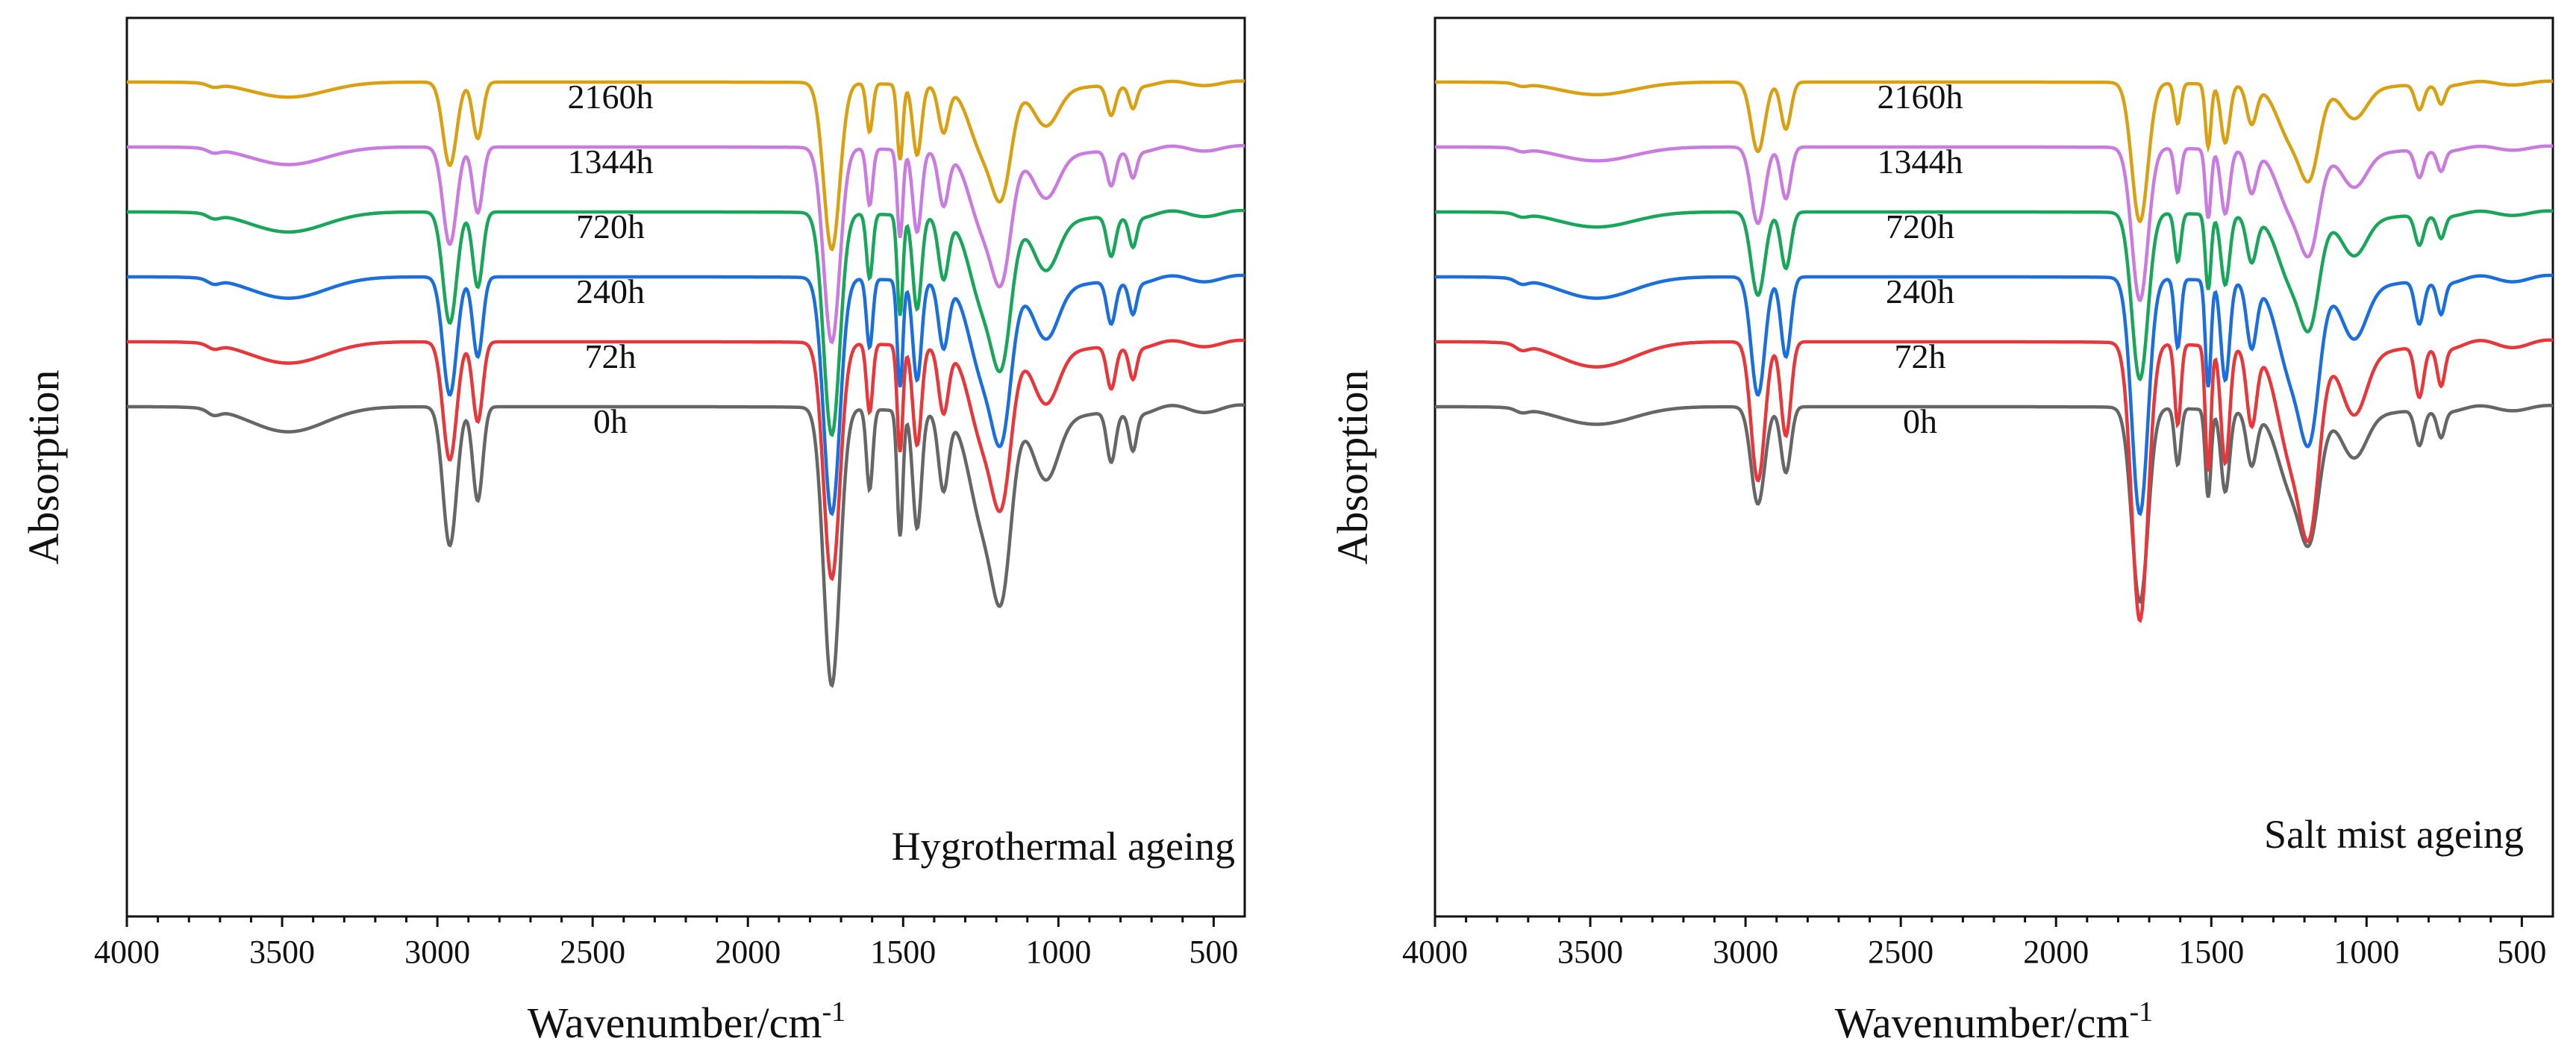 This screenshot has width=2576, height=1059. I want to click on panel-annotation: Hygrothermal ageing, so click(1063, 846).